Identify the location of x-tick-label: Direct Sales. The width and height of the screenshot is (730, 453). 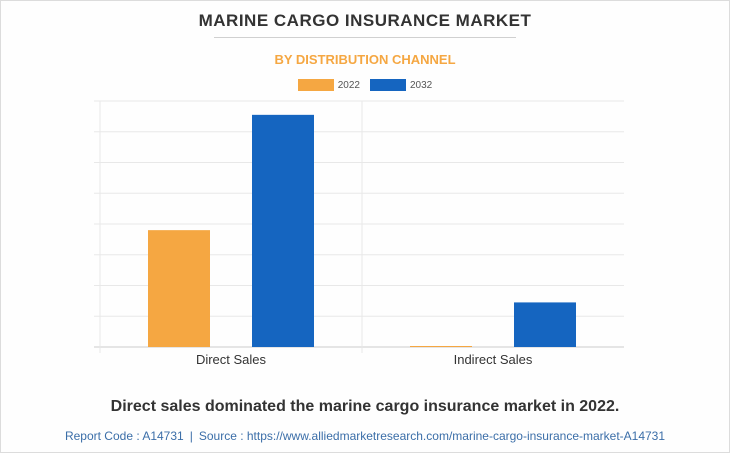
(231, 359).